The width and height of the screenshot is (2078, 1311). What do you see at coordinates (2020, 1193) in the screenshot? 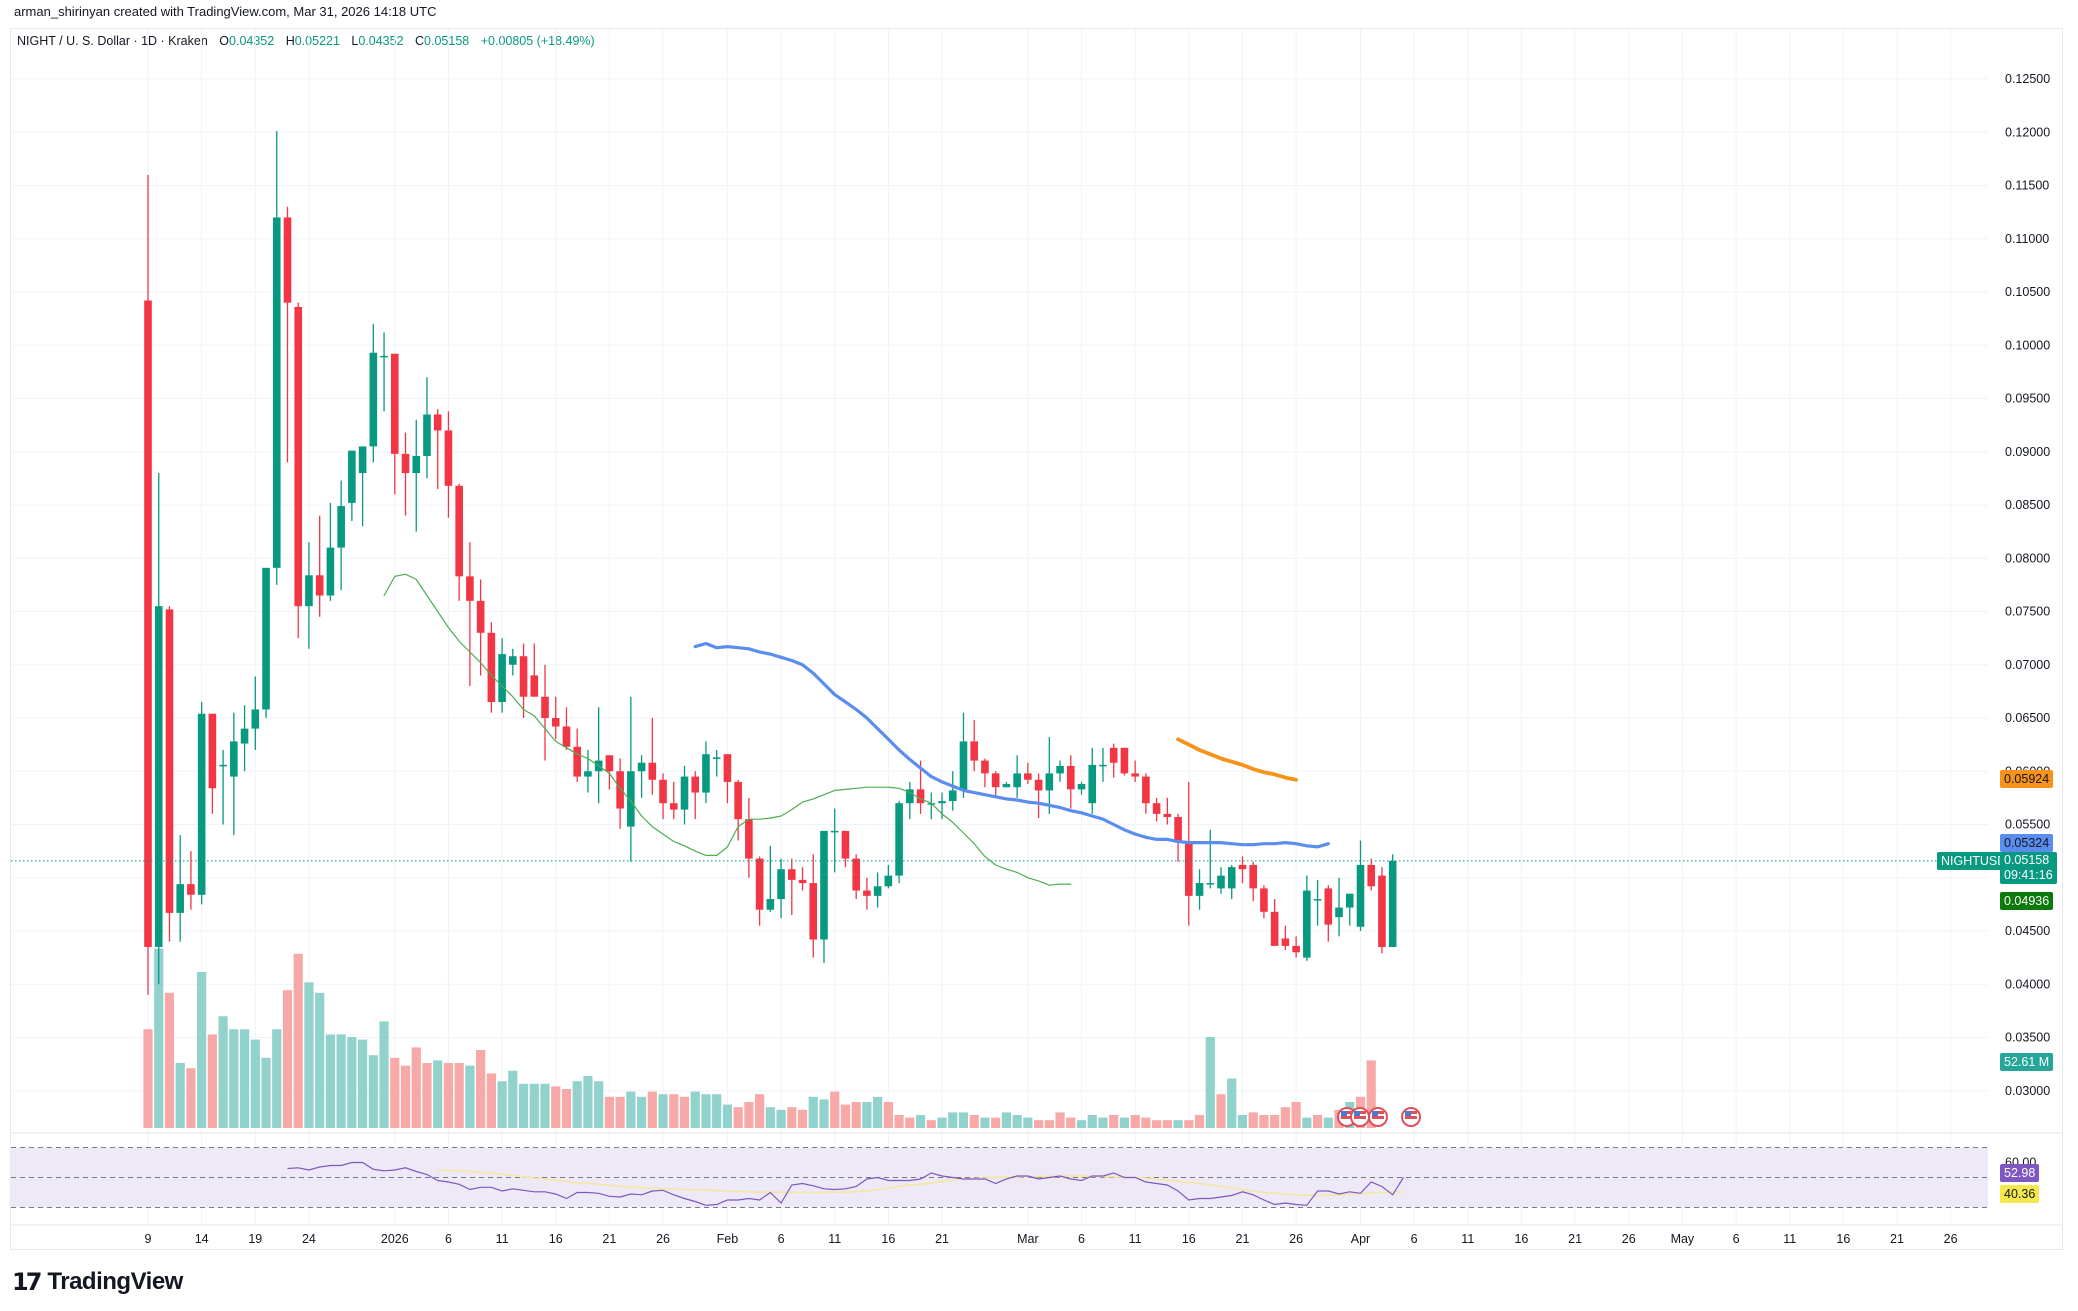
I see `rsi-ma-value-tag: 40.36` at bounding box center [2020, 1193].